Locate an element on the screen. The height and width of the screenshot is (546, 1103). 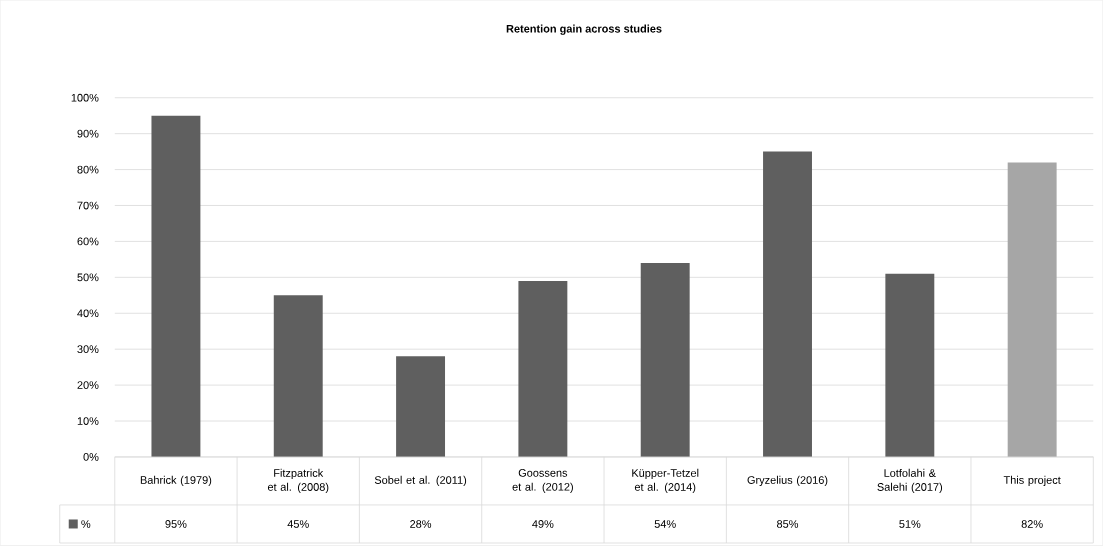
x-tick-label: Lotfolahi & Salehi (2017) is located at coordinates (910, 481).